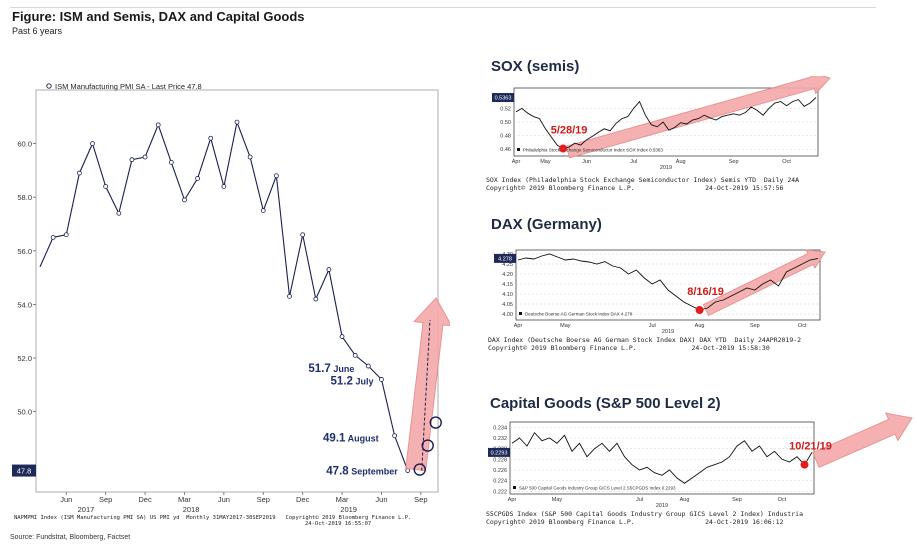  Describe the element at coordinates (535, 66) in the screenshot. I see `sox-title: SOX (semis)` at that location.